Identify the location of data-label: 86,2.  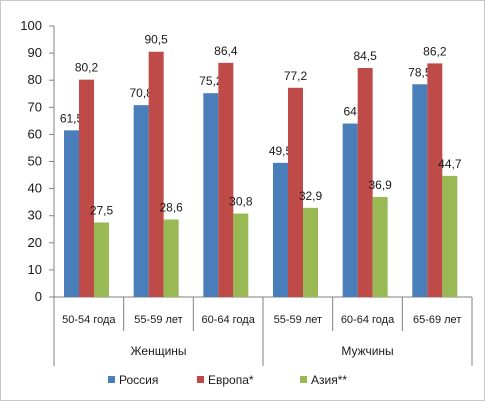
(435, 51).